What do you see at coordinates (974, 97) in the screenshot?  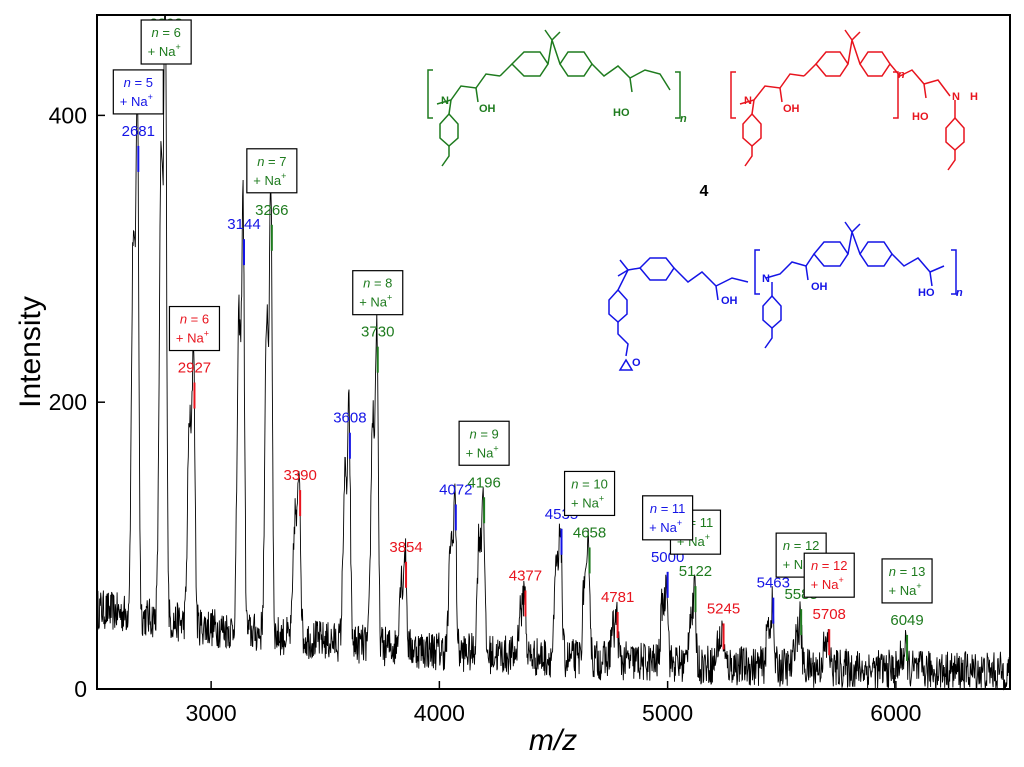 I see `red-h-atom: H` at bounding box center [974, 97].